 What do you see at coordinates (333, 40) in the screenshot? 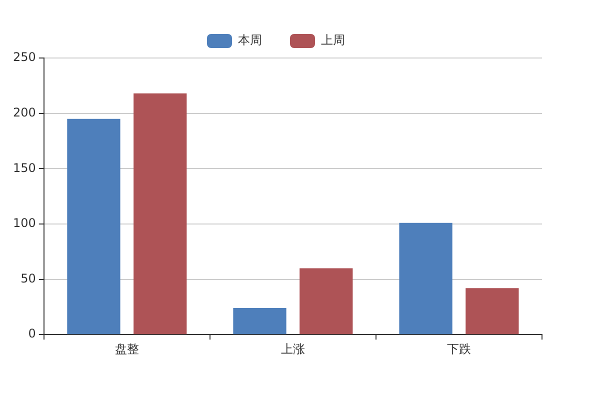
I see `legend-label: 上周` at bounding box center [333, 40].